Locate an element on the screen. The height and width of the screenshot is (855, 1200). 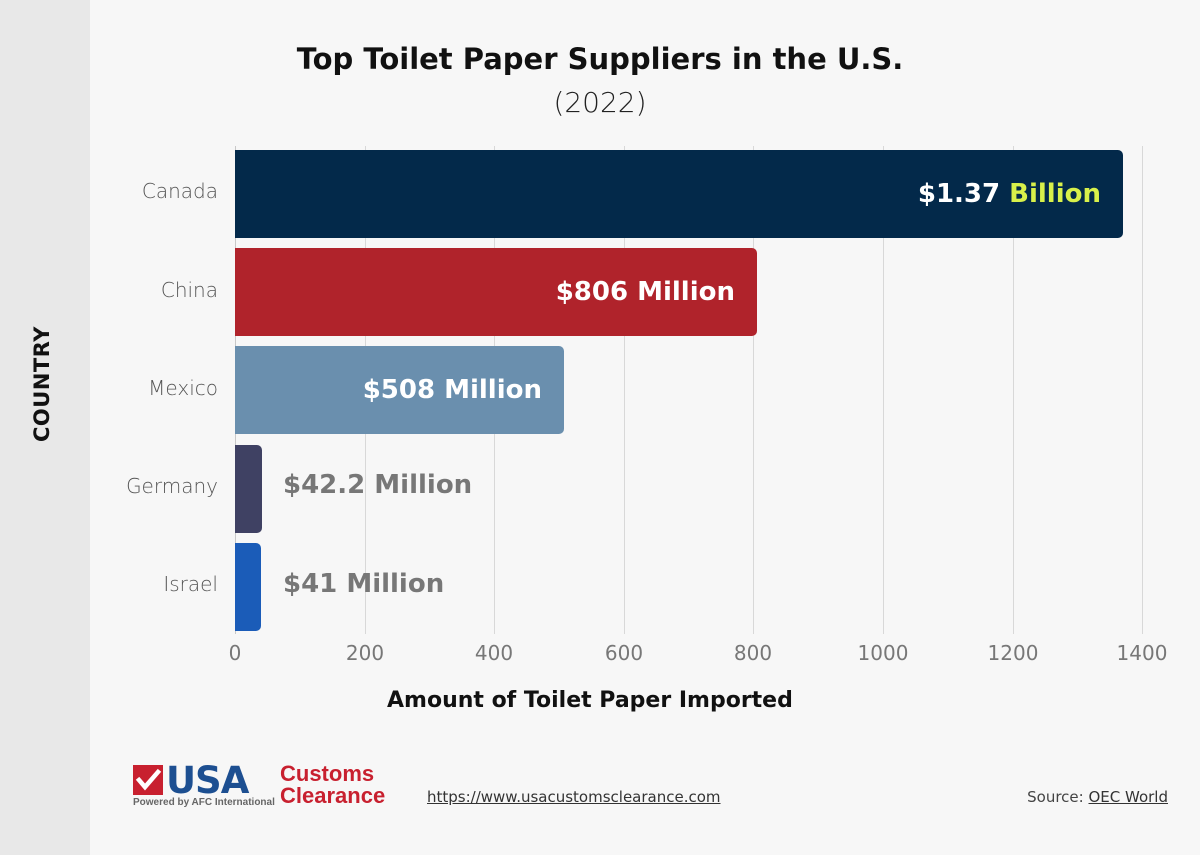
x-tick: 400 is located at coordinates (494, 653).